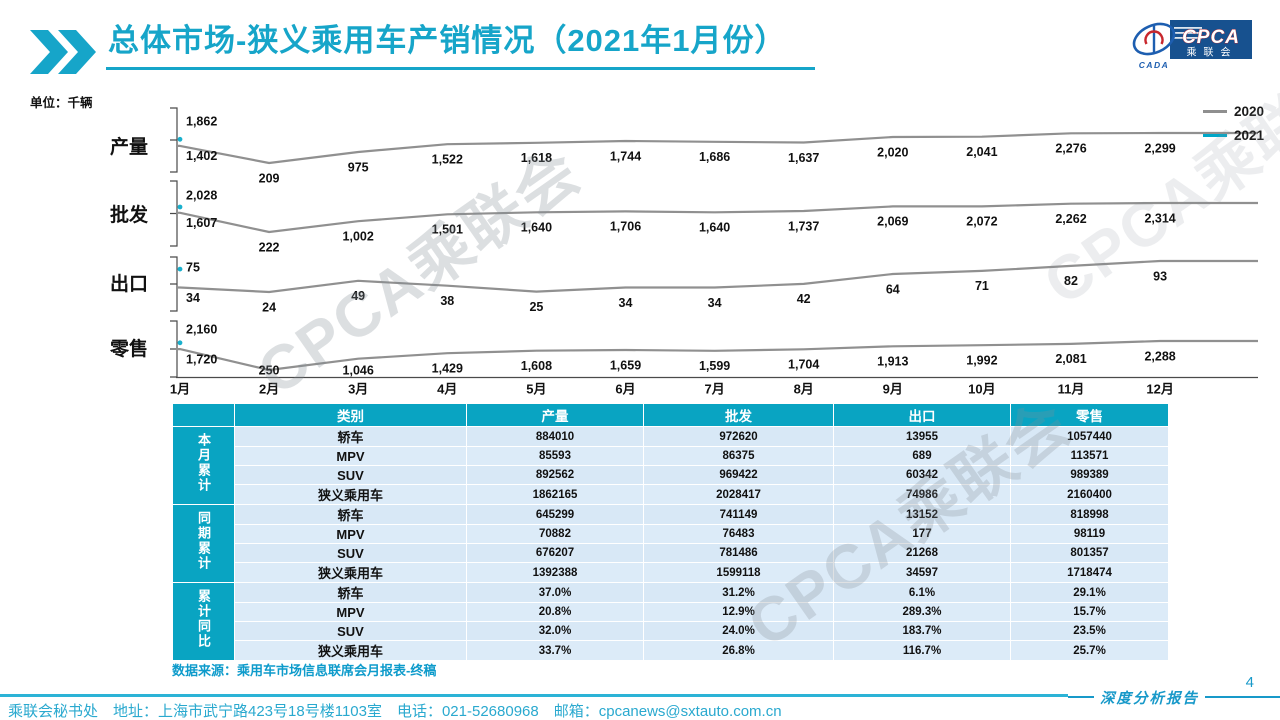 Image resolution: width=1280 pixels, height=720 pixels. I want to click on table-row: SUV 32.0% 24.0% 183.7% 23.5%, so click(671, 631).